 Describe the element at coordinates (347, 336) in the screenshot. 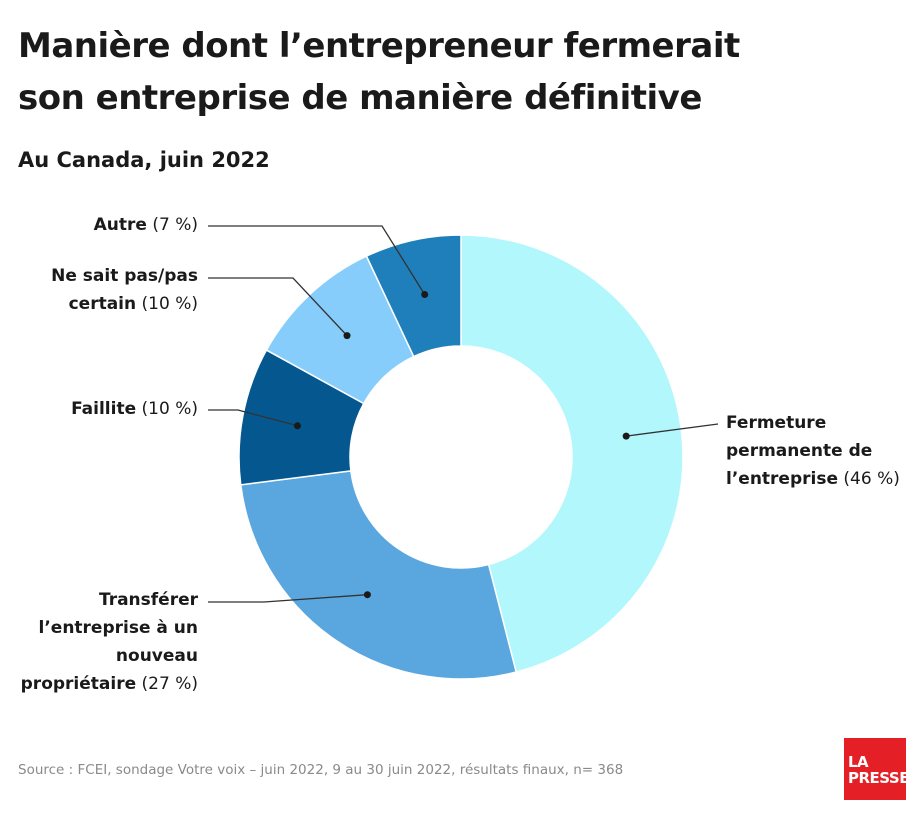

I see `leader-ne-sait-pas-dot` at that location.